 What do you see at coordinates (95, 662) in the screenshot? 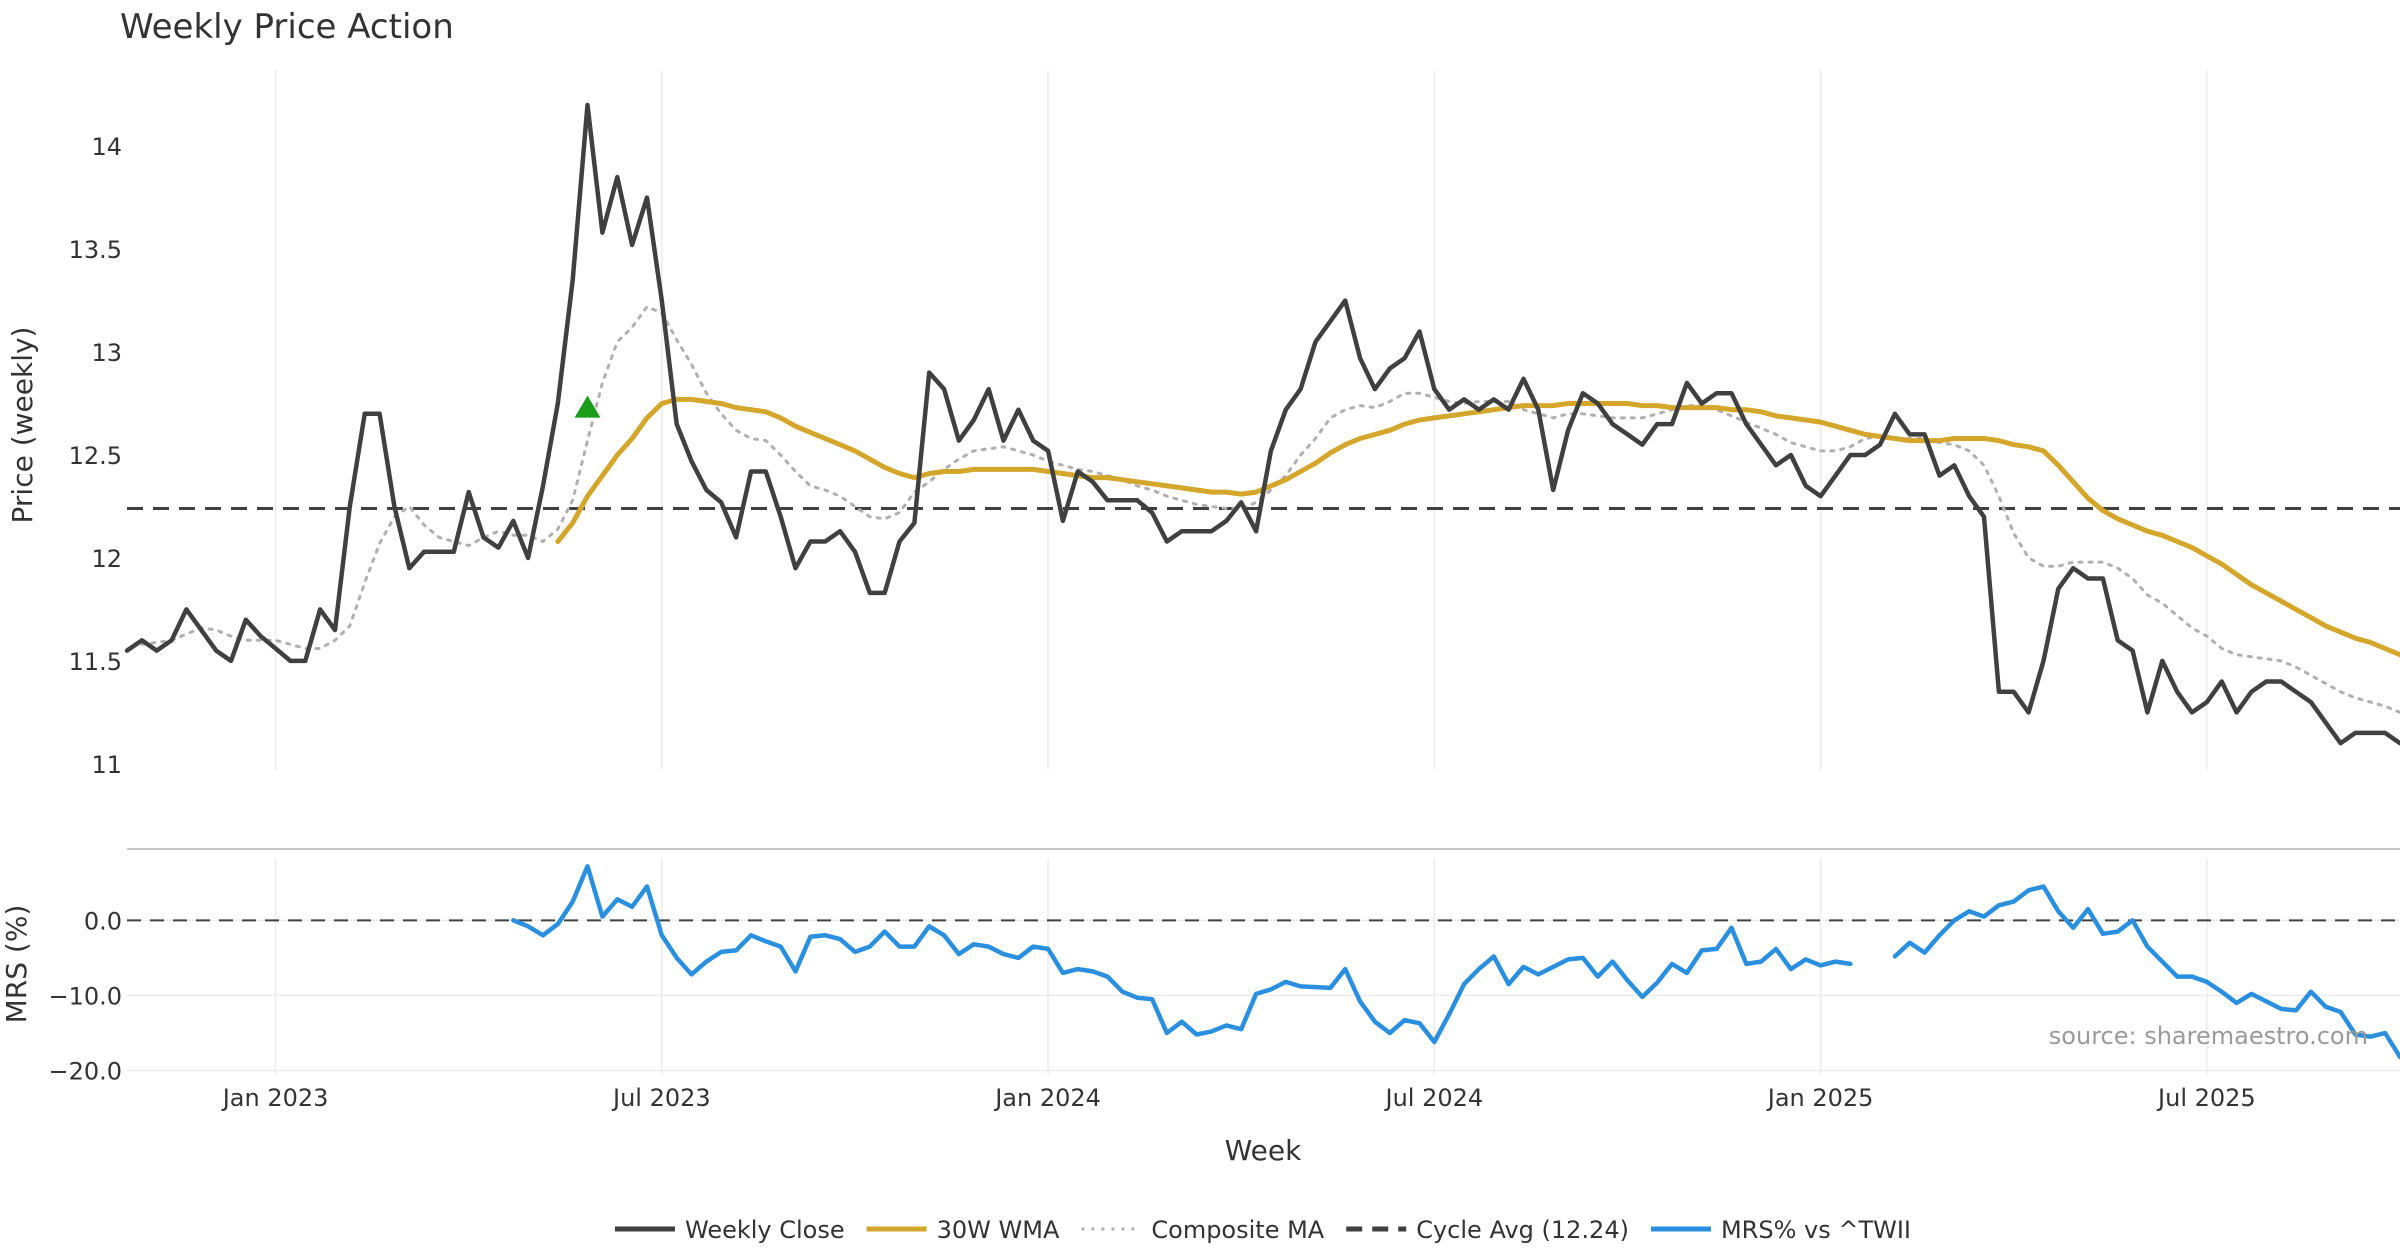
I see `price-y-tick-label: 11.5` at bounding box center [95, 662].